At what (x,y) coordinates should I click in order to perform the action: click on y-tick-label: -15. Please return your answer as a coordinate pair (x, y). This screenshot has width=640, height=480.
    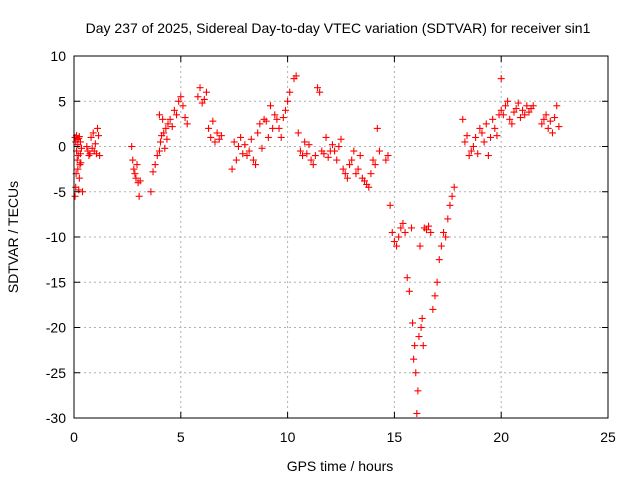
    Looking at the image, I should click on (56, 282).